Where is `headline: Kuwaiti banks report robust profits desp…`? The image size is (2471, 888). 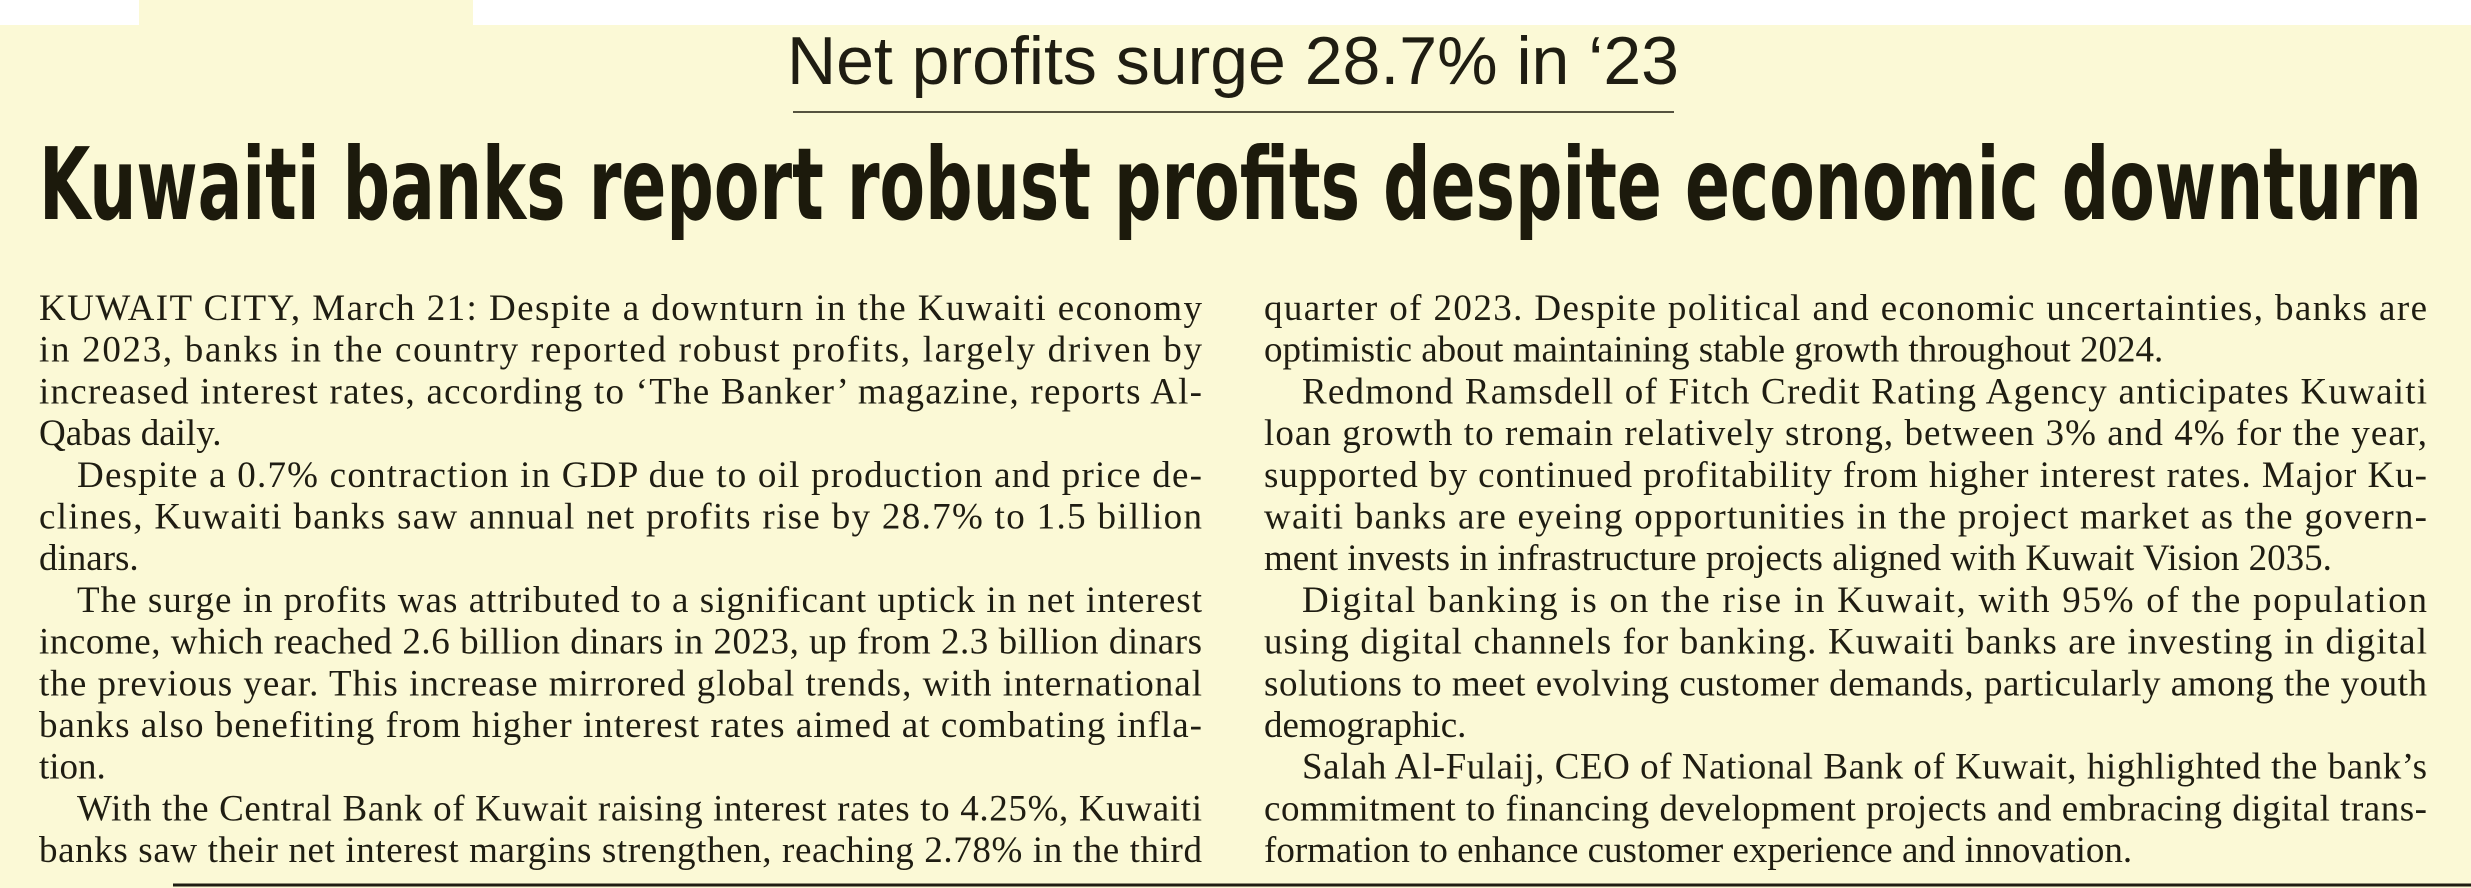 headline: Kuwaiti banks report robust profits desp… is located at coordinates (1230, 184).